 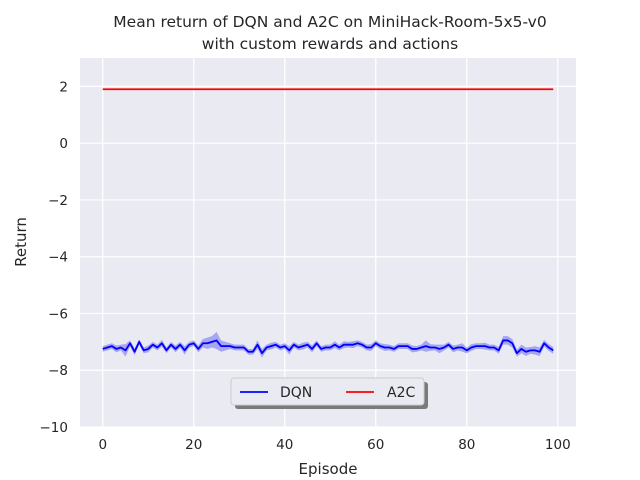 What do you see at coordinates (375, 445) in the screenshot?
I see `x-tick-label: 60` at bounding box center [375, 445].